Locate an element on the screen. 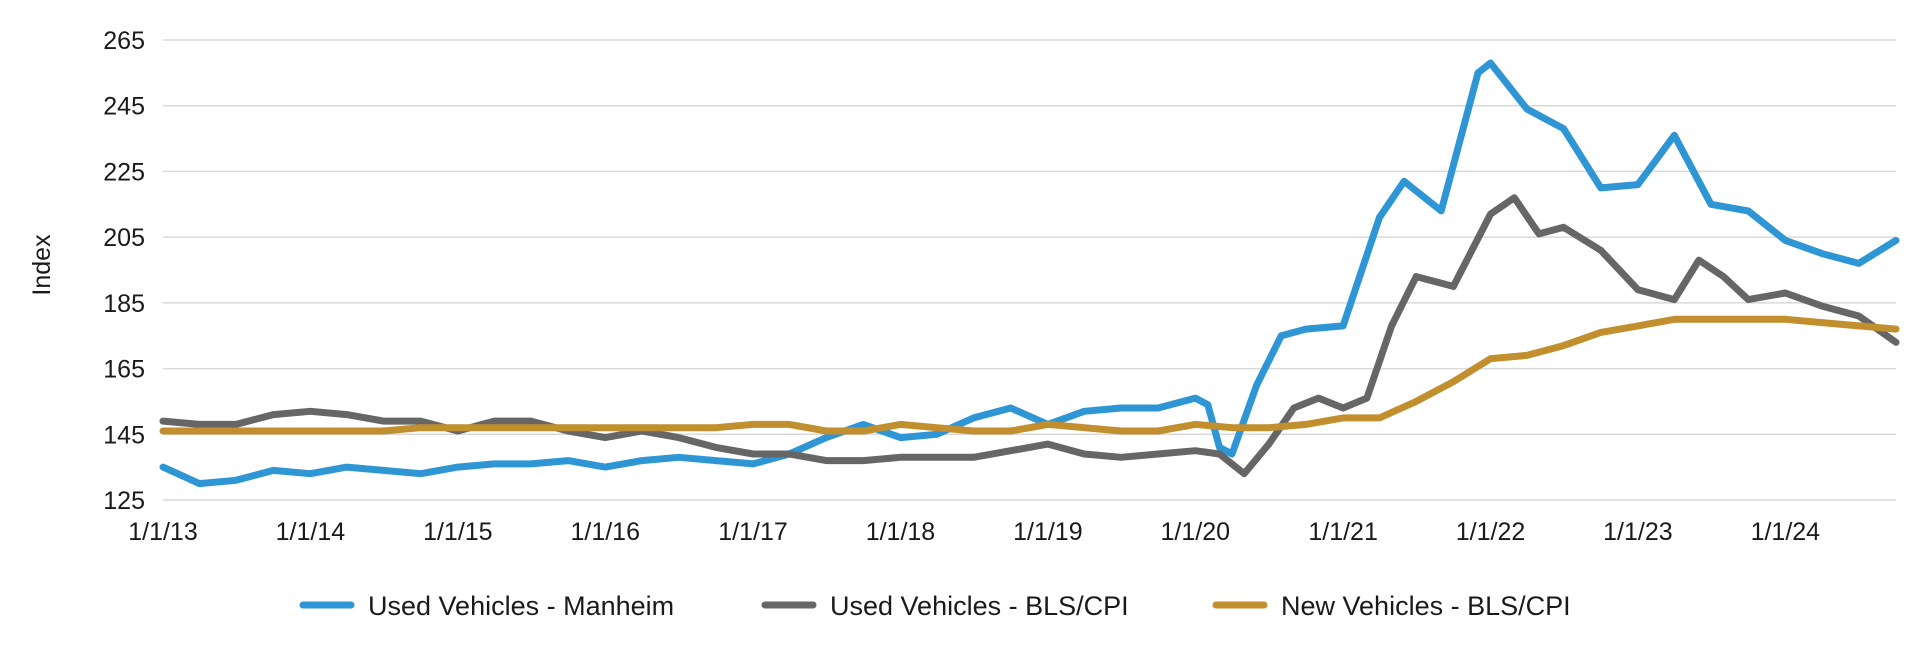 The image size is (1913, 650). y-tick-label: 225 is located at coordinates (124, 172).